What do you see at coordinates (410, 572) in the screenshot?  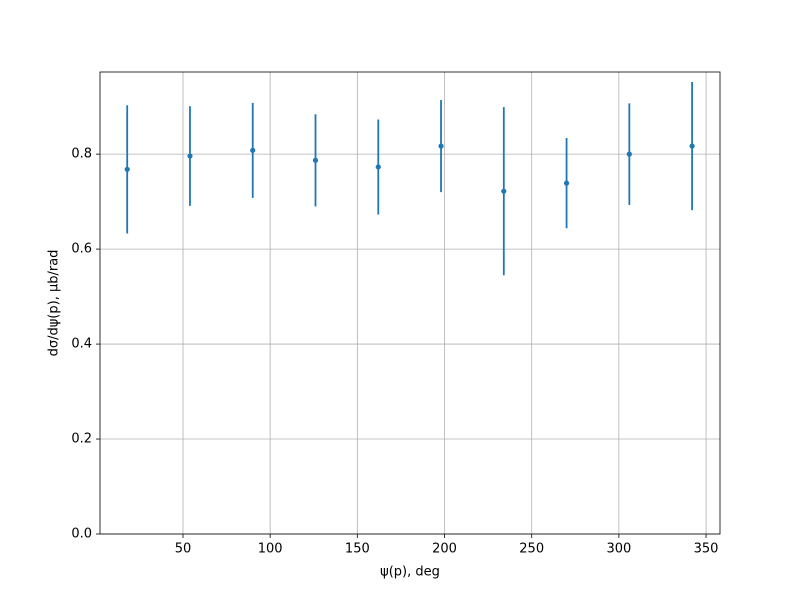 I see `x-axis-label: ψ(p), deg` at bounding box center [410, 572].